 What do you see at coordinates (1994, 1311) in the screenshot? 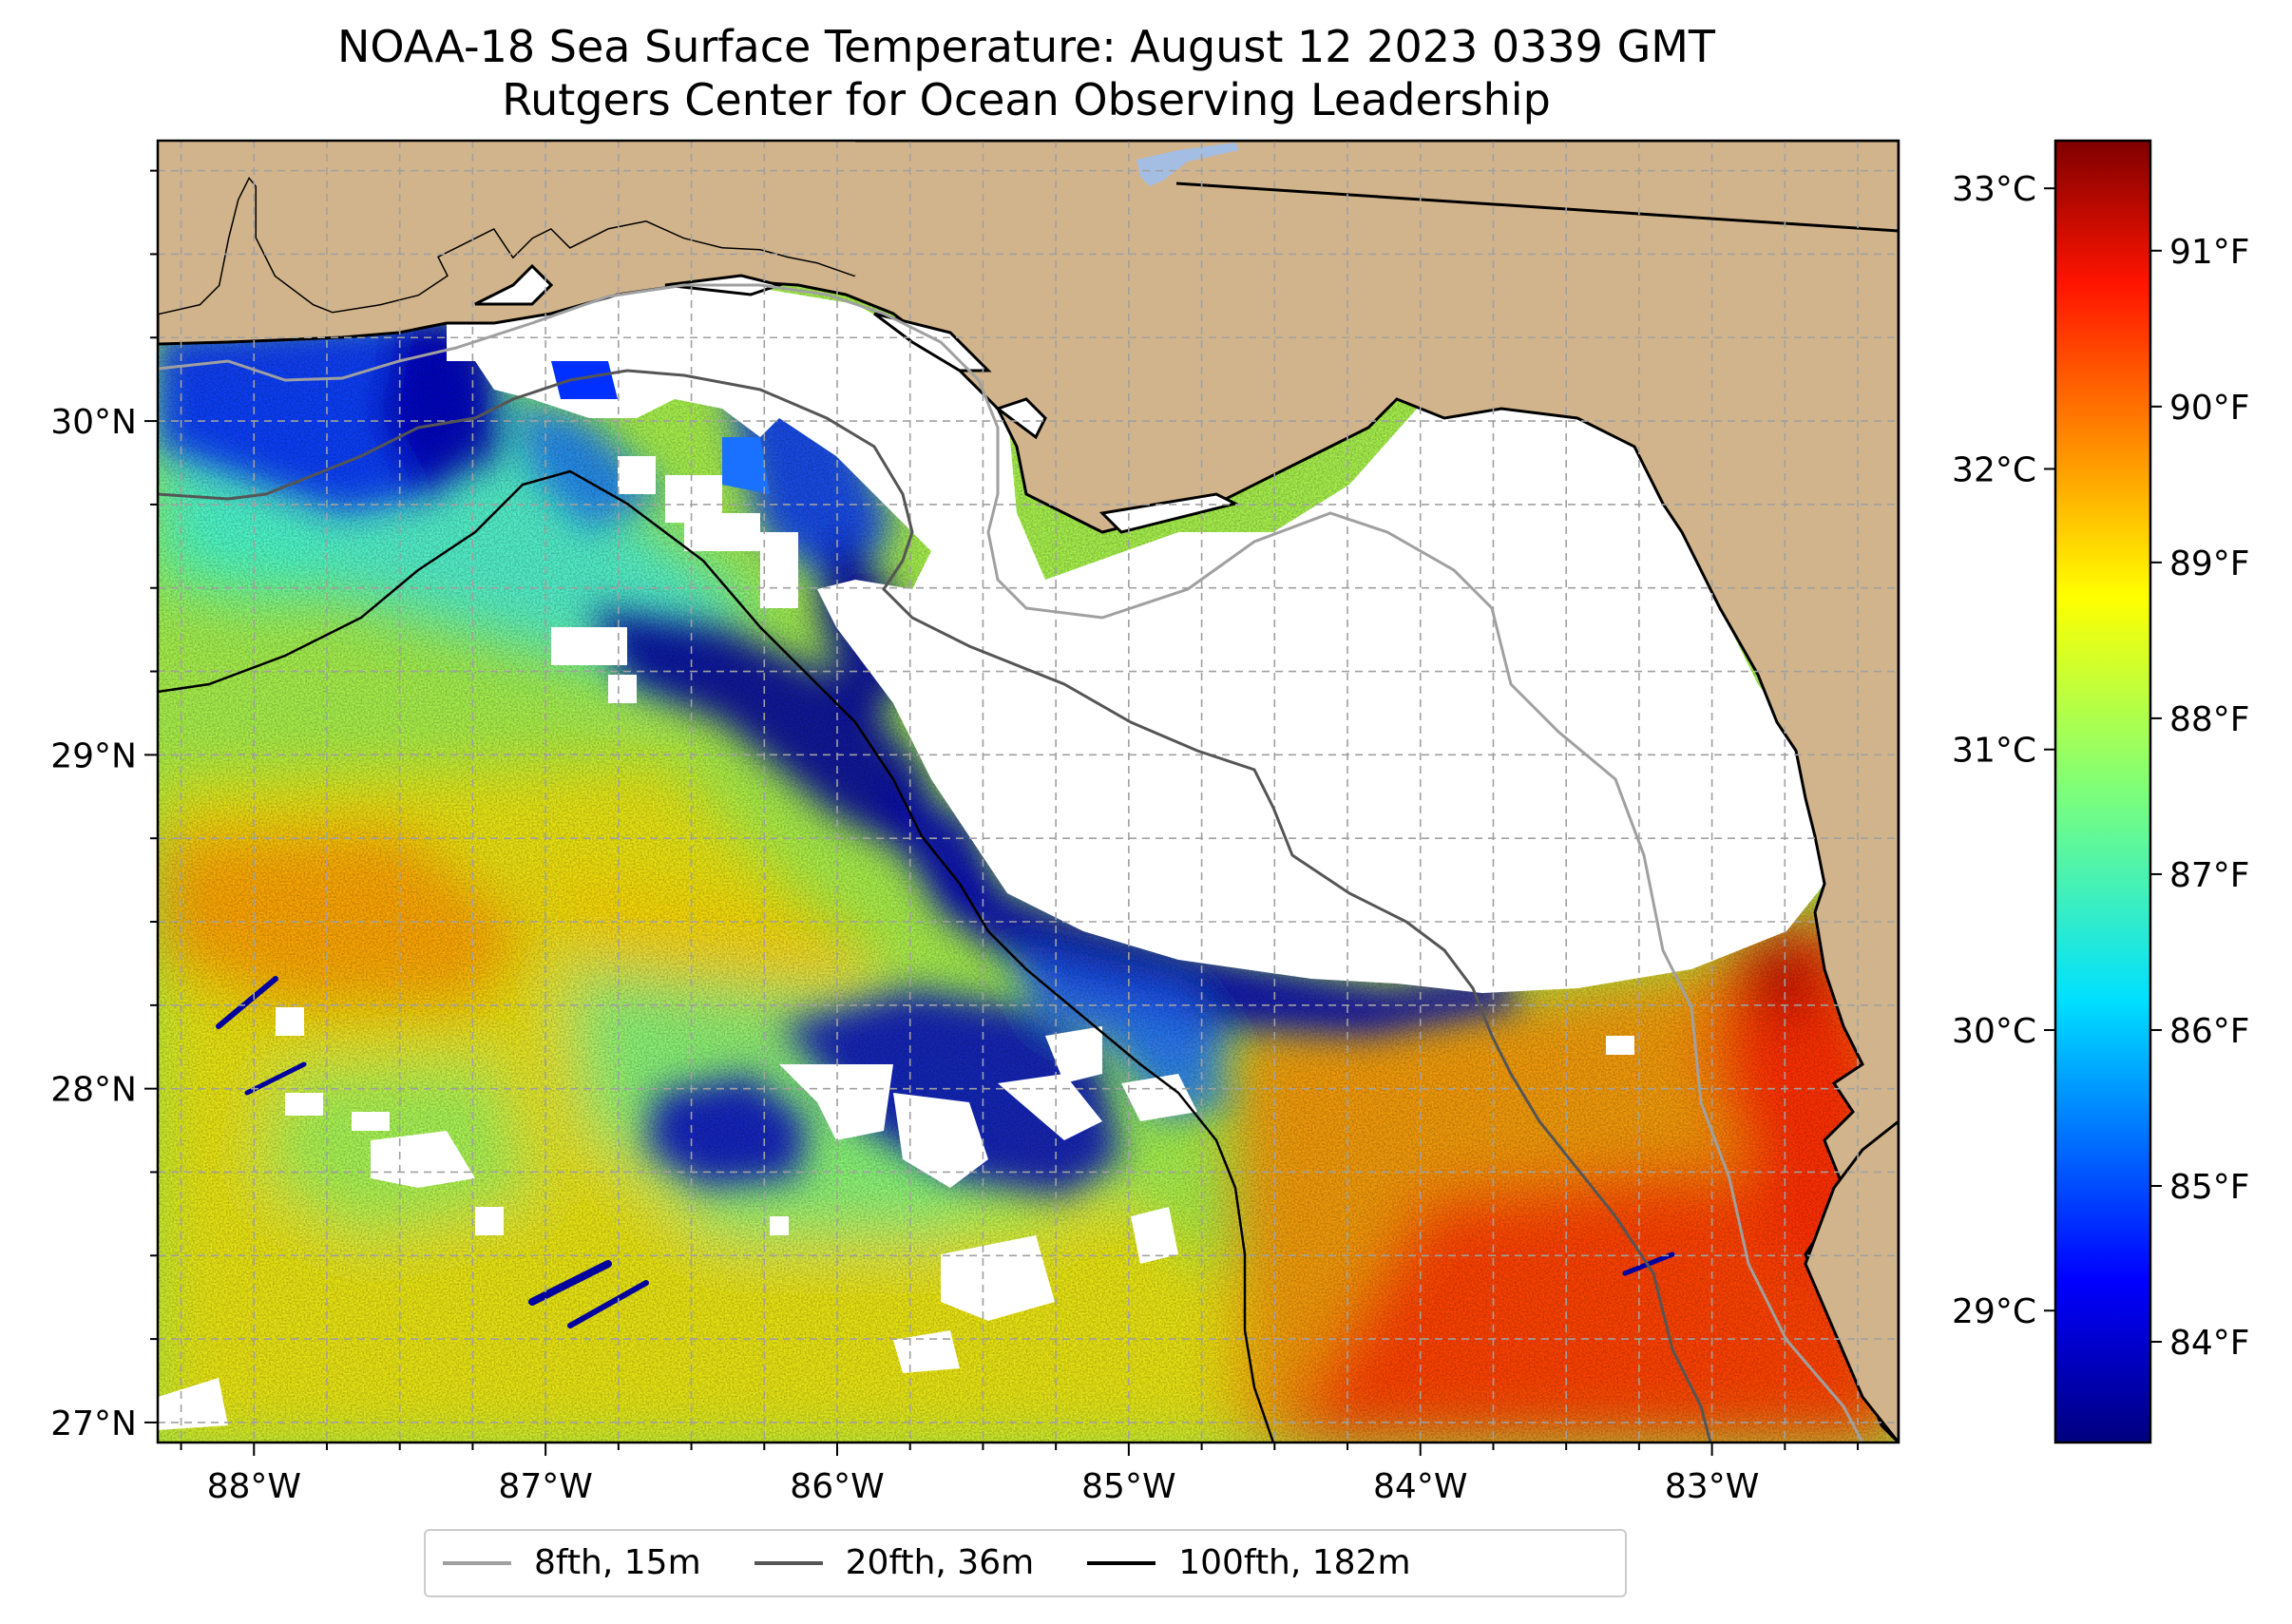
I see `celsius-tick-label: 29°C` at bounding box center [1994, 1311].